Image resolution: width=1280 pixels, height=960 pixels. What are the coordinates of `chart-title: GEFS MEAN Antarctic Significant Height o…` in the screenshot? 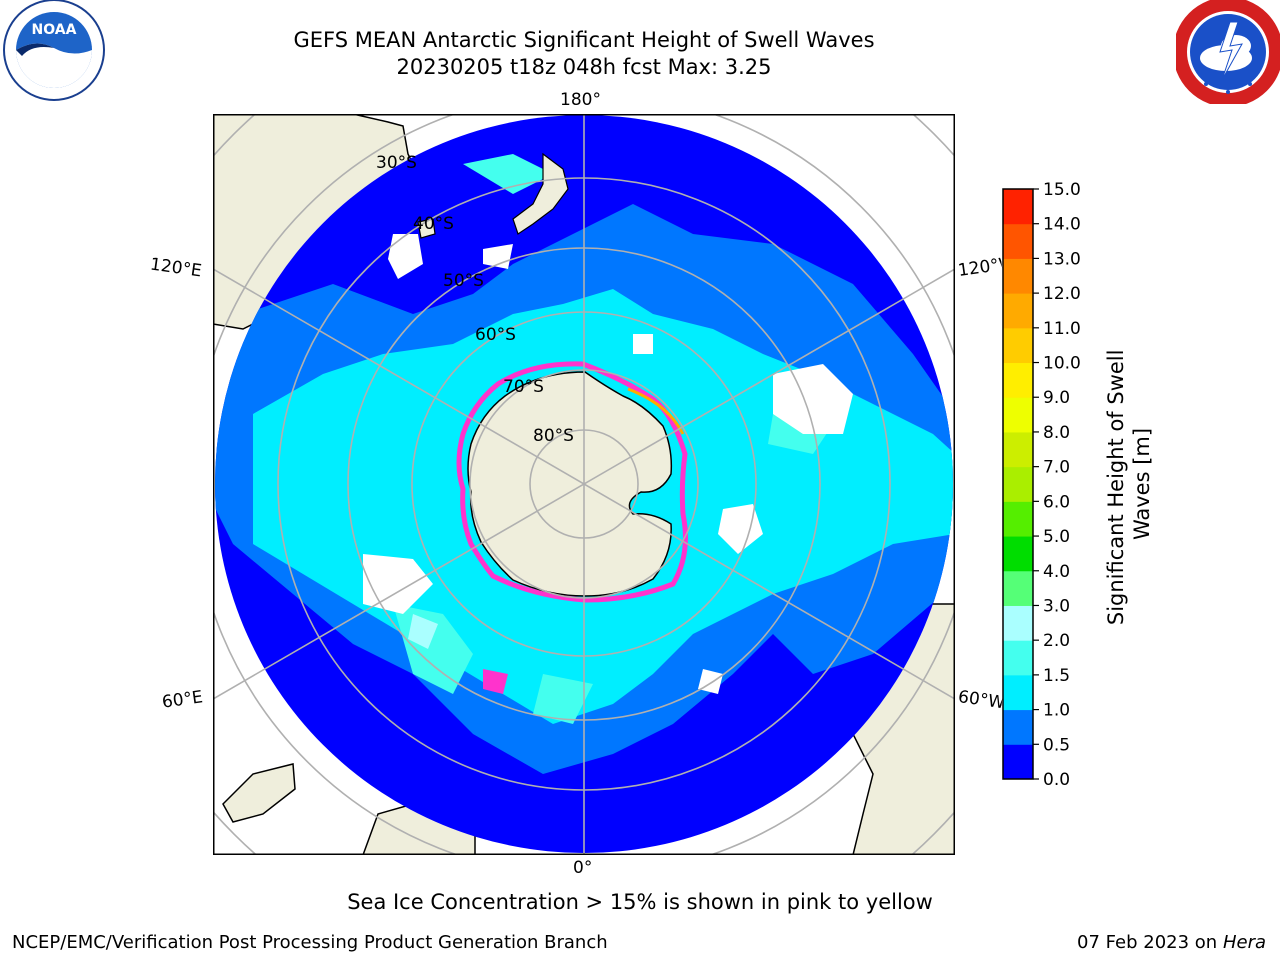 It's located at (584, 40).